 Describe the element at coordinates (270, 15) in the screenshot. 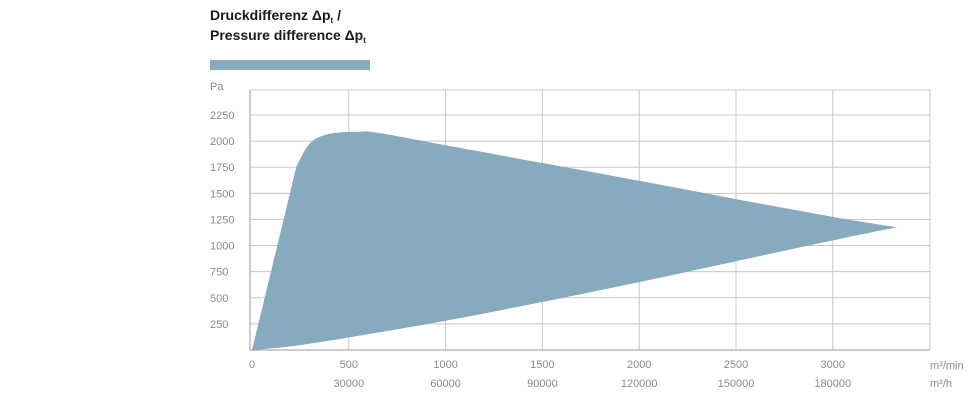

I see `title-german-text: Druckdifferenz Δp` at that location.